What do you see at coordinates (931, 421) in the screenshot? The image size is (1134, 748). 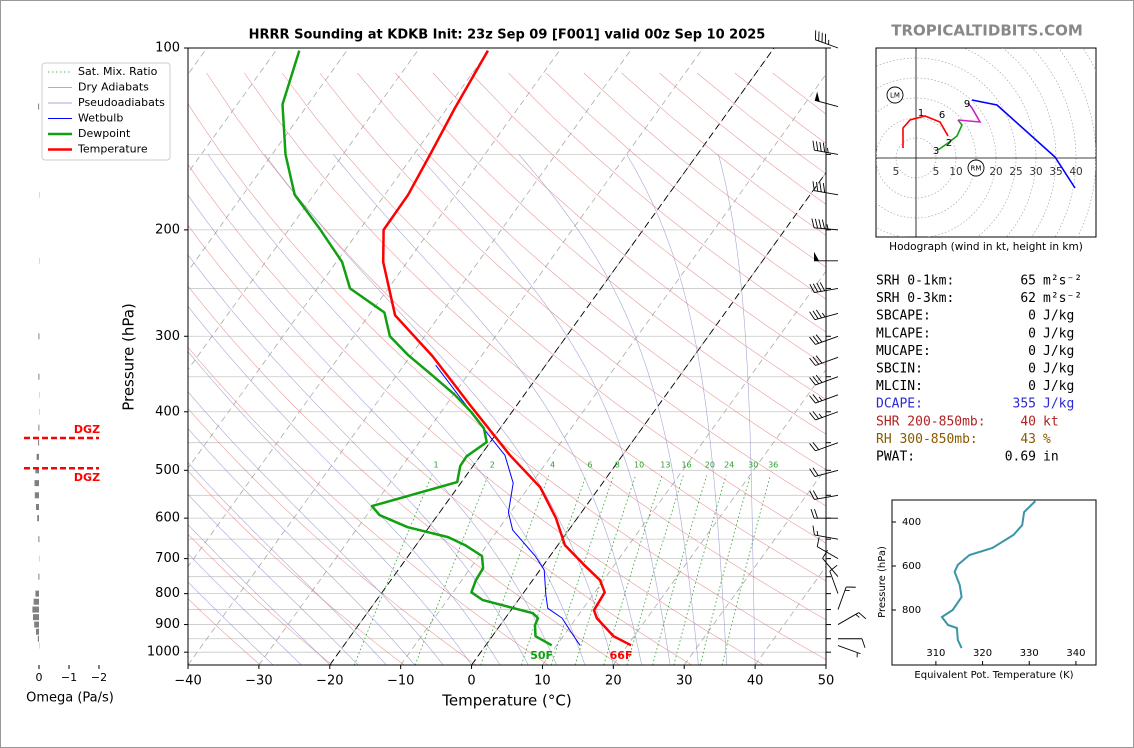 I see `stat-label: SHR 200-850mb:` at bounding box center [931, 421].